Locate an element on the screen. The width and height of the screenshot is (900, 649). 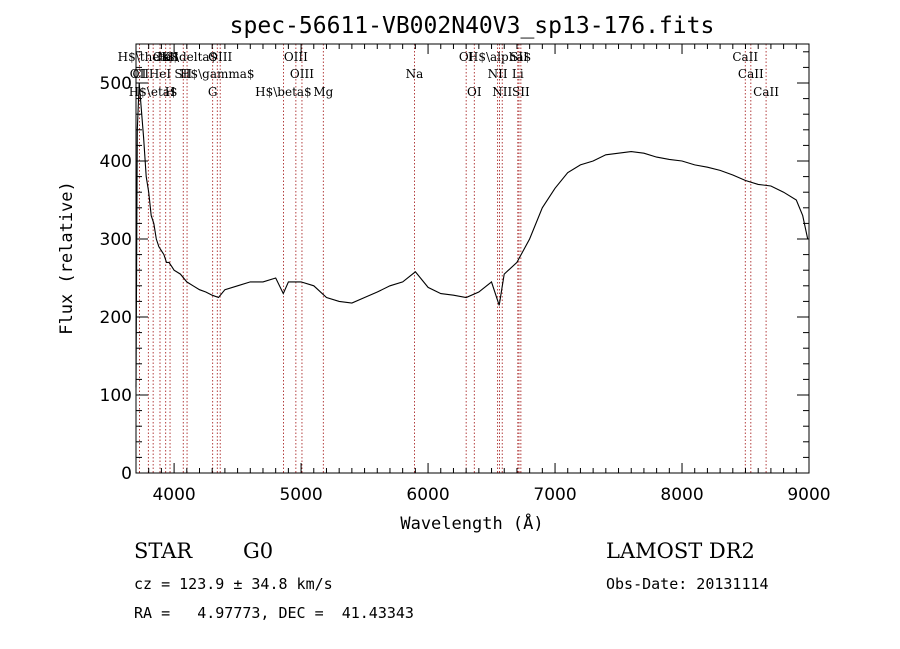
object-subclass: G0 is located at coordinates (258, 551).